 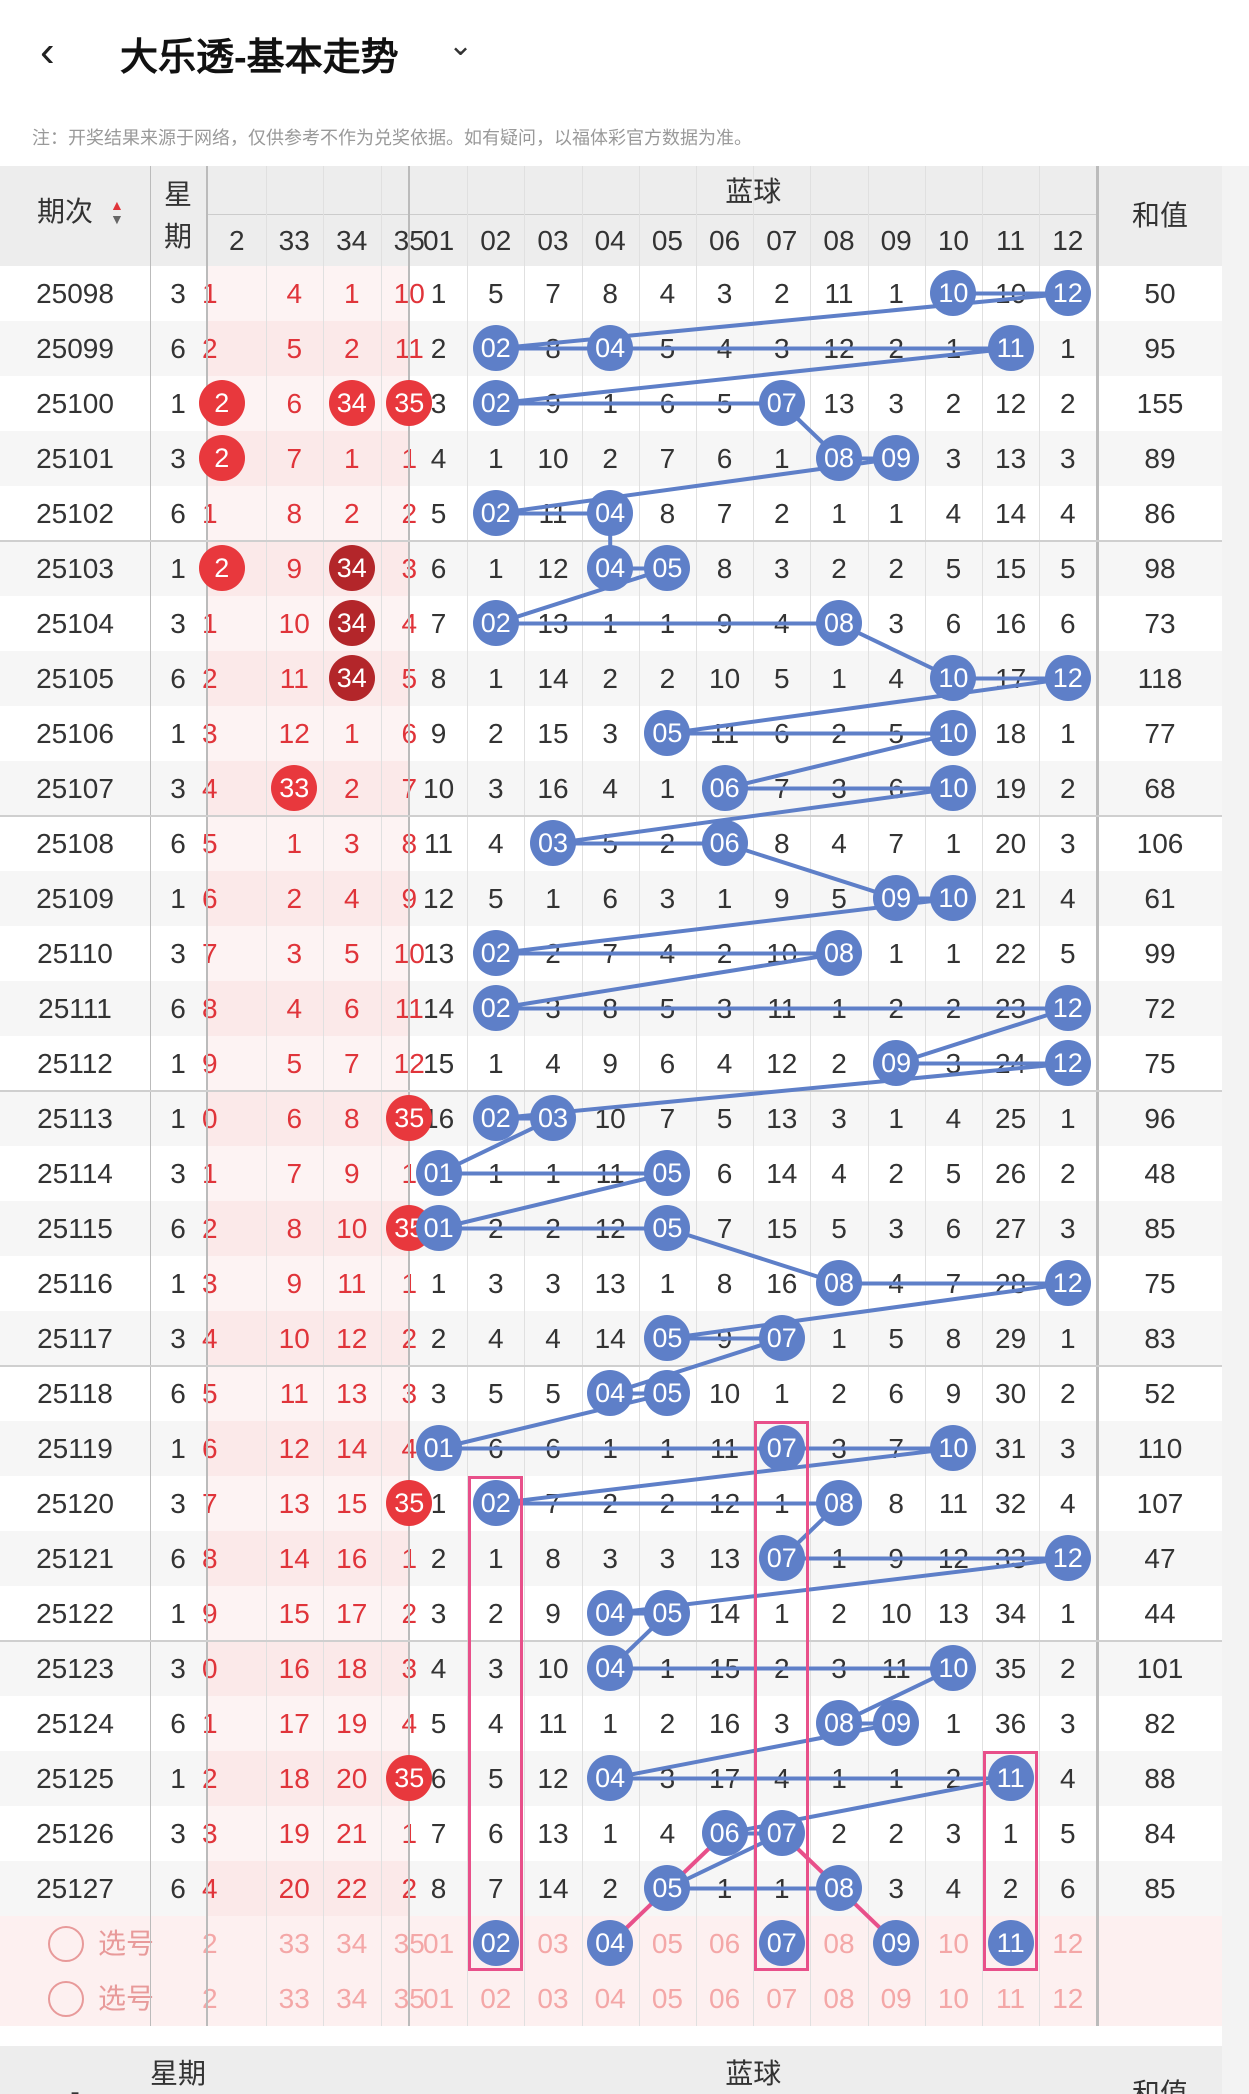 I want to click on blue-cell: 15, so click(x=553, y=733).